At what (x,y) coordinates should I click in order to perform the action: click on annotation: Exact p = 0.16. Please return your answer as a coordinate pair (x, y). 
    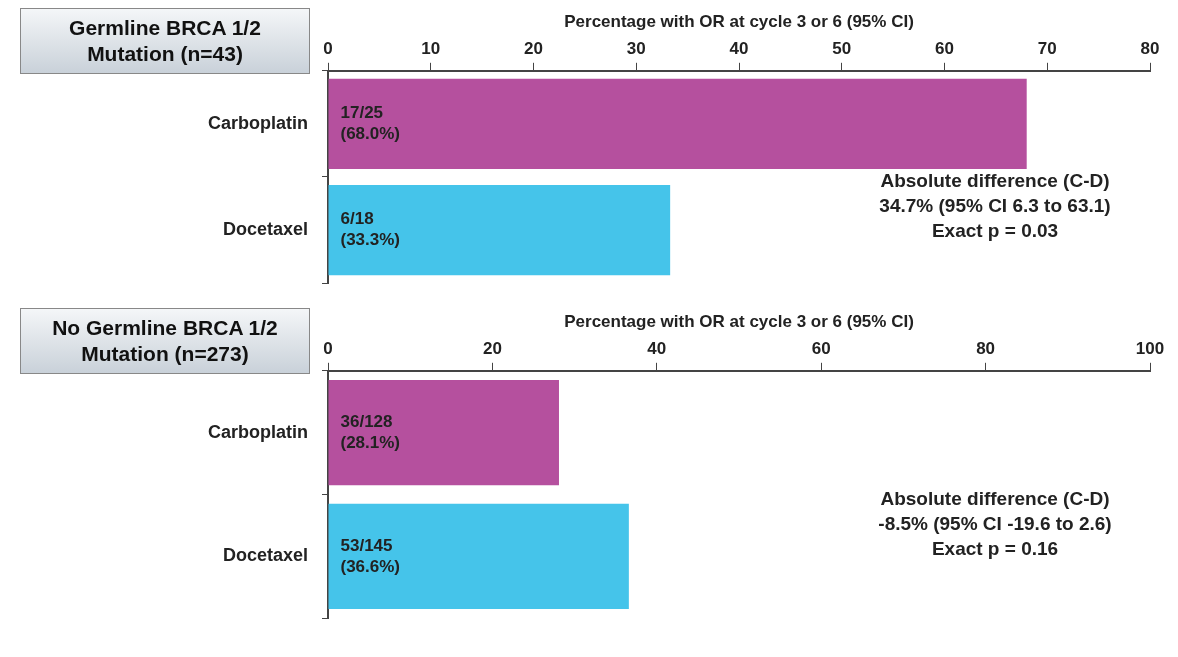
    Looking at the image, I should click on (995, 548).